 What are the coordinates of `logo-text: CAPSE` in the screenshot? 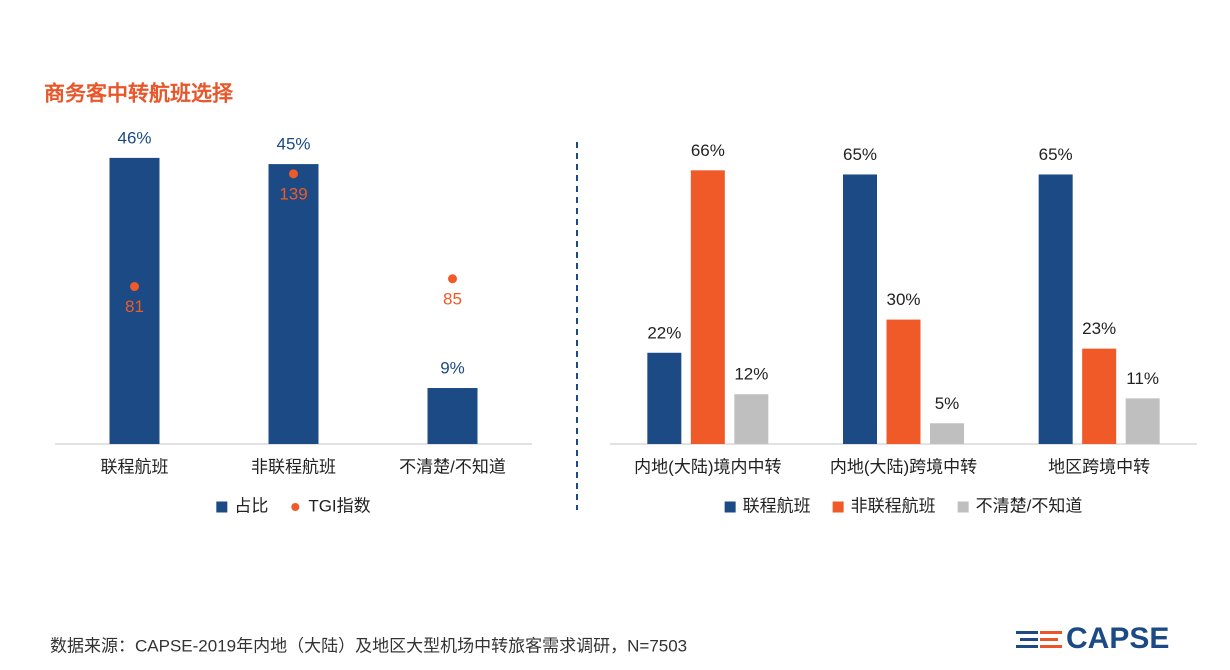 It's located at (1117, 638).